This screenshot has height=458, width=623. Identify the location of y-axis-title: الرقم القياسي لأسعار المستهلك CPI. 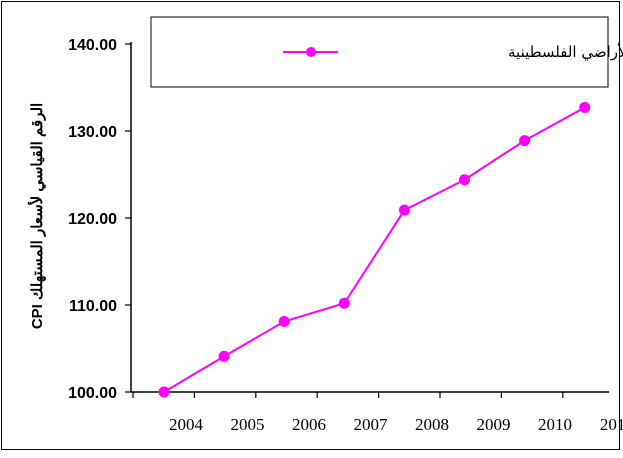
(37, 216).